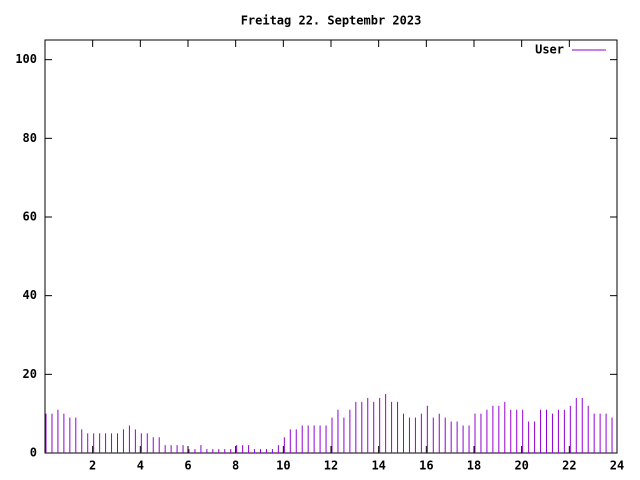 The width and height of the screenshot is (640, 480). Describe the element at coordinates (331, 466) in the screenshot. I see `x-tick-label: 12` at that location.